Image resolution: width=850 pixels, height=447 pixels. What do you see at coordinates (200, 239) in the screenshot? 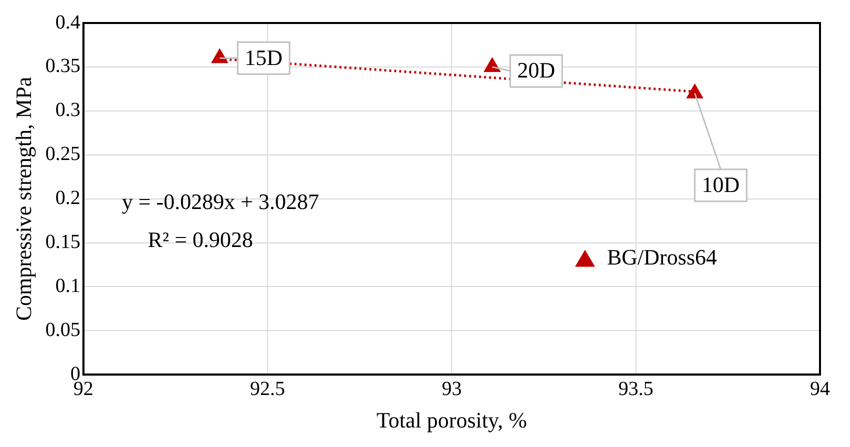
I see `annotation: R² = 0.9028` at bounding box center [200, 239].